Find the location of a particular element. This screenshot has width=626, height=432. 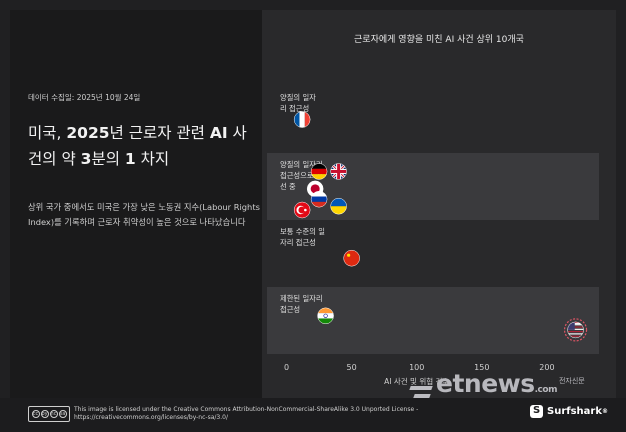

x-tick-label: 150 is located at coordinates (481, 367).